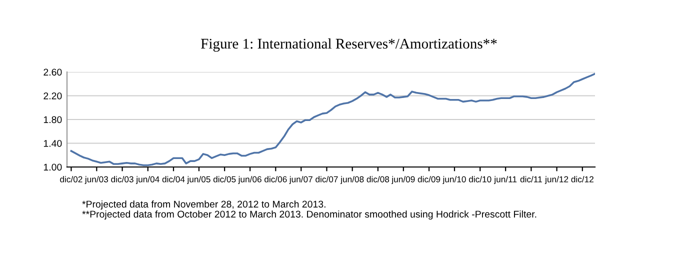 This screenshot has height=275, width=698. I want to click on x-tick-label: jun/03, so click(96, 180).